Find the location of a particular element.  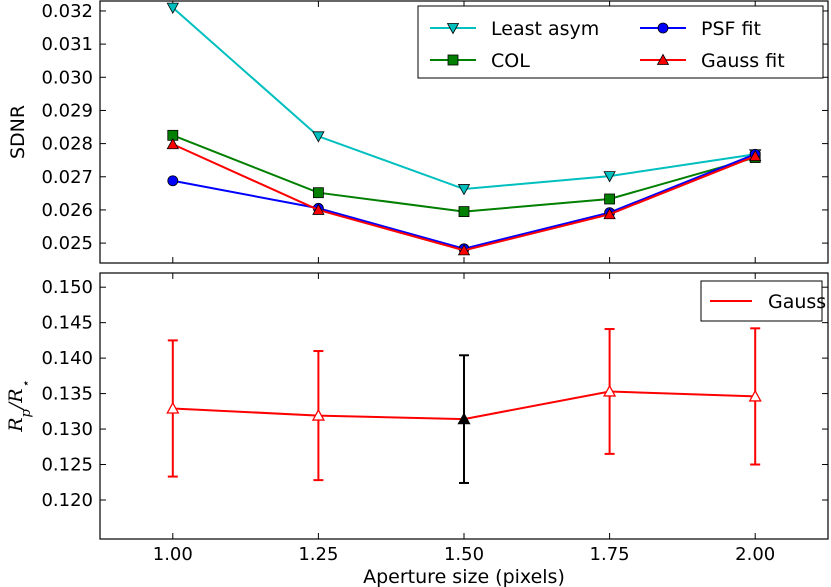

ratio-y-label-star: ⋆ is located at coordinates (26, 384).